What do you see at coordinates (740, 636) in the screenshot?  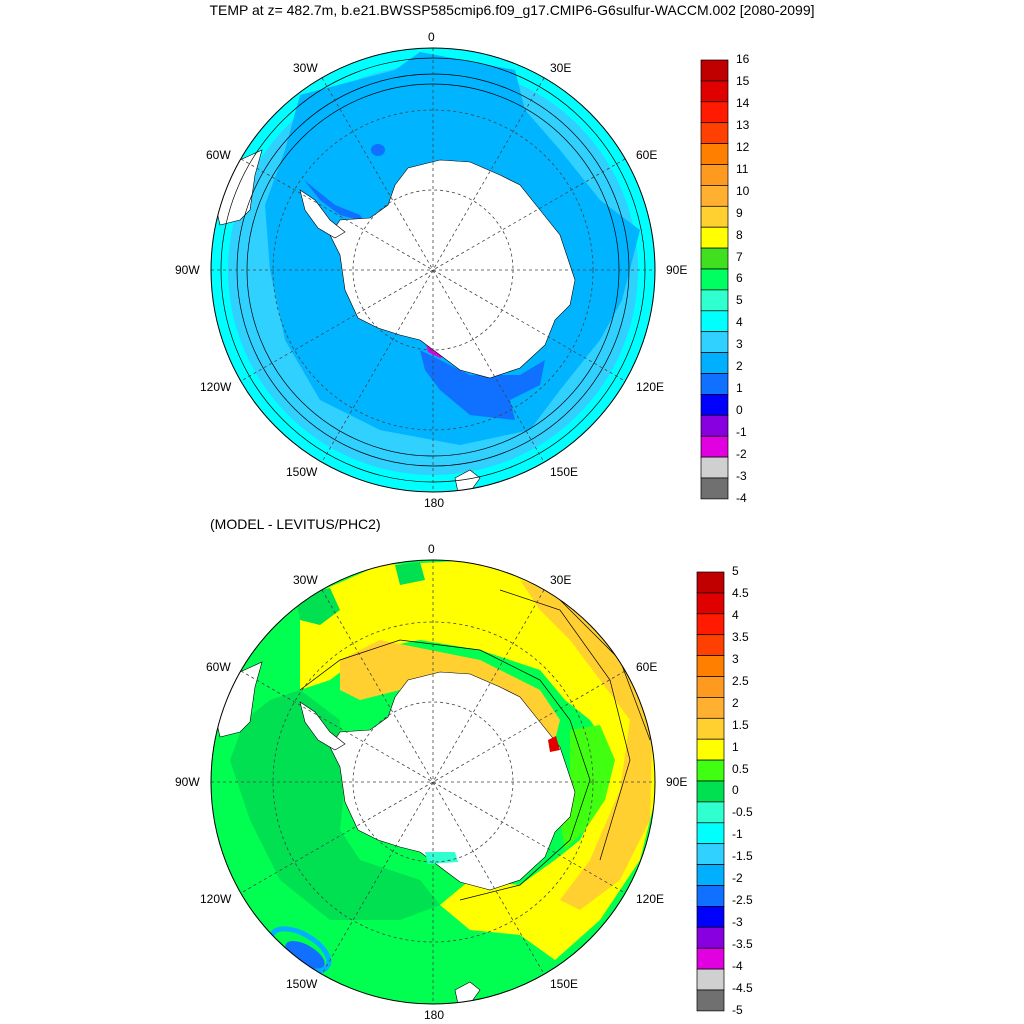 I see `bottom-colorbar-label-3: 3.5` at bounding box center [740, 636].